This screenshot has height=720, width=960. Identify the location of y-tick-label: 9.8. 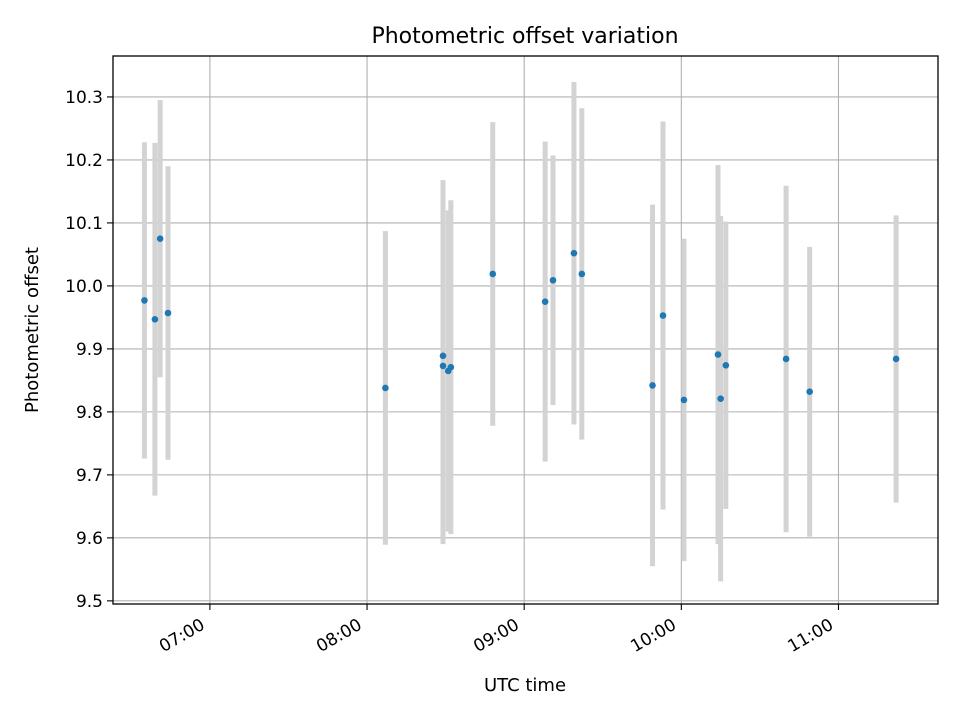
(89, 413).